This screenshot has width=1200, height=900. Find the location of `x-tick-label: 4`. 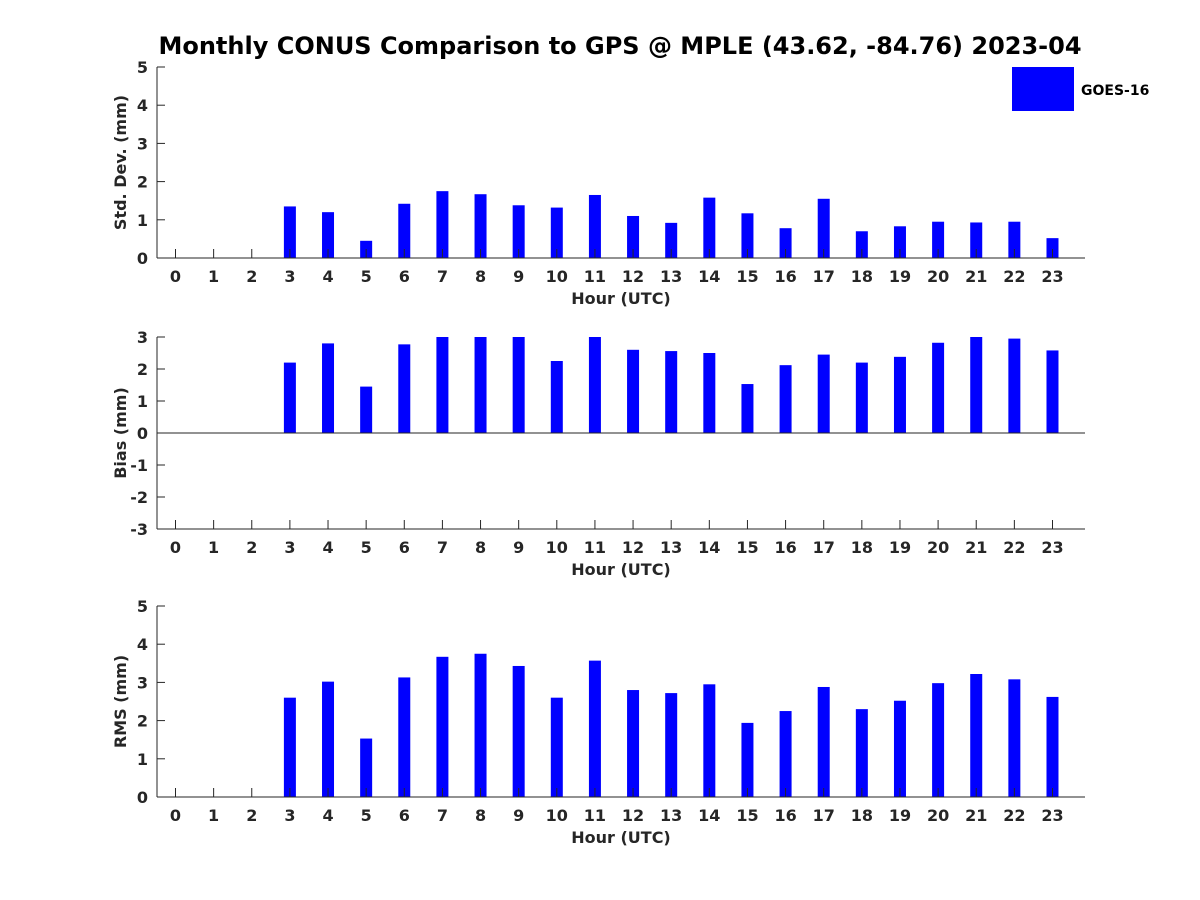

x-tick-label: 4 is located at coordinates (327, 276).